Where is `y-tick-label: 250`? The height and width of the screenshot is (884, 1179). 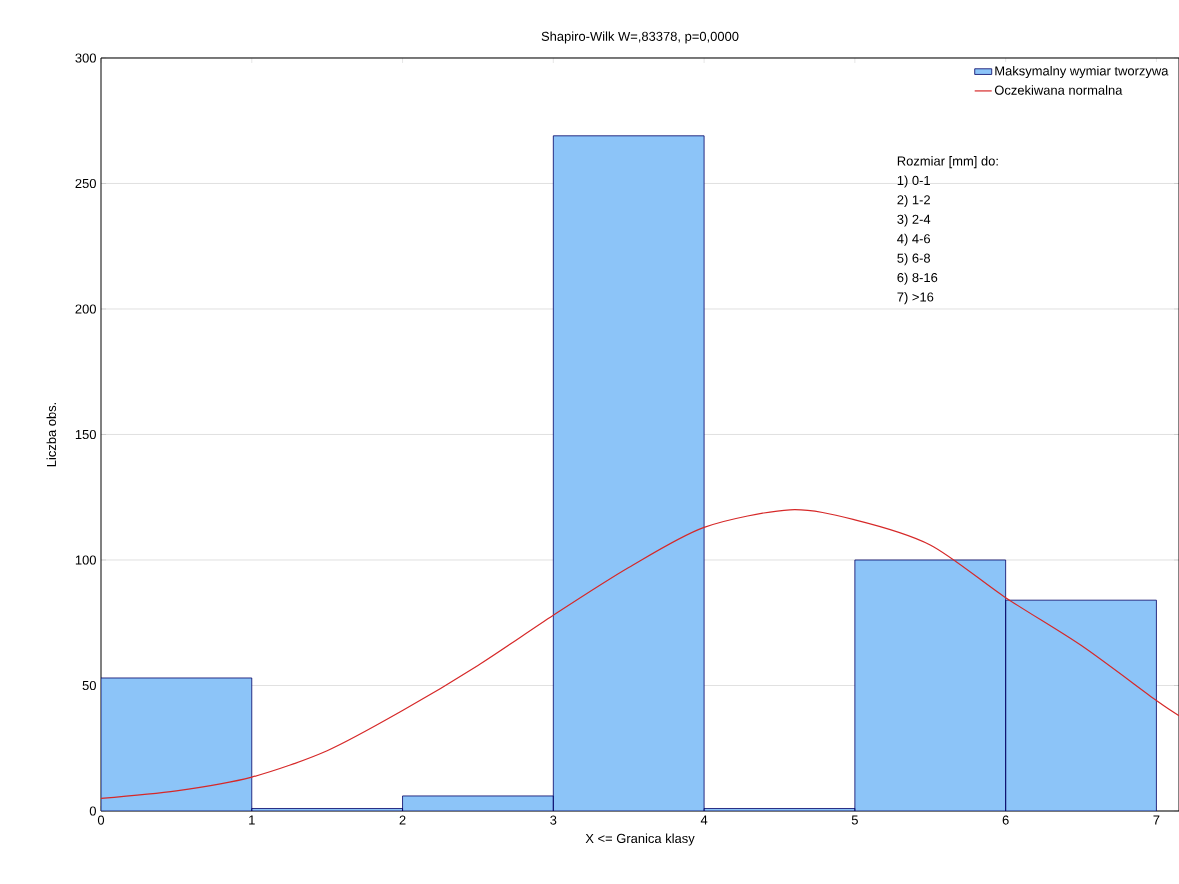
y-tick-label: 250 is located at coordinates (85, 183).